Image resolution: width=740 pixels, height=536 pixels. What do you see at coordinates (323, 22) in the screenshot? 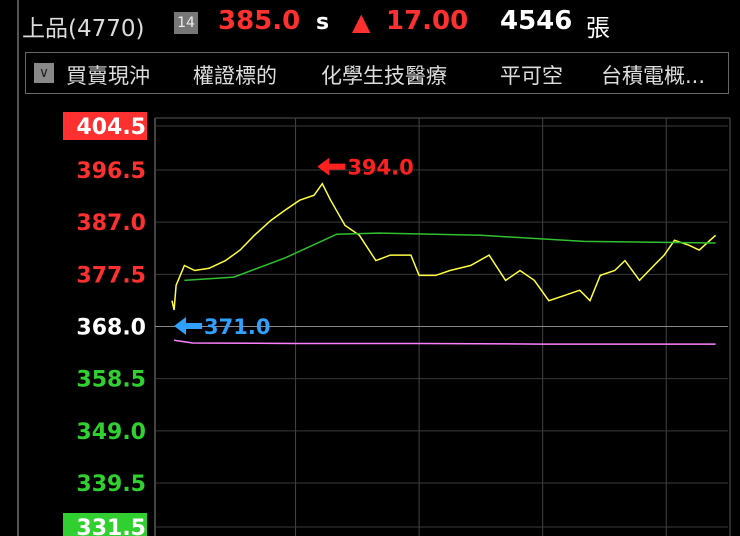
I see `price-flag: s` at bounding box center [323, 22].